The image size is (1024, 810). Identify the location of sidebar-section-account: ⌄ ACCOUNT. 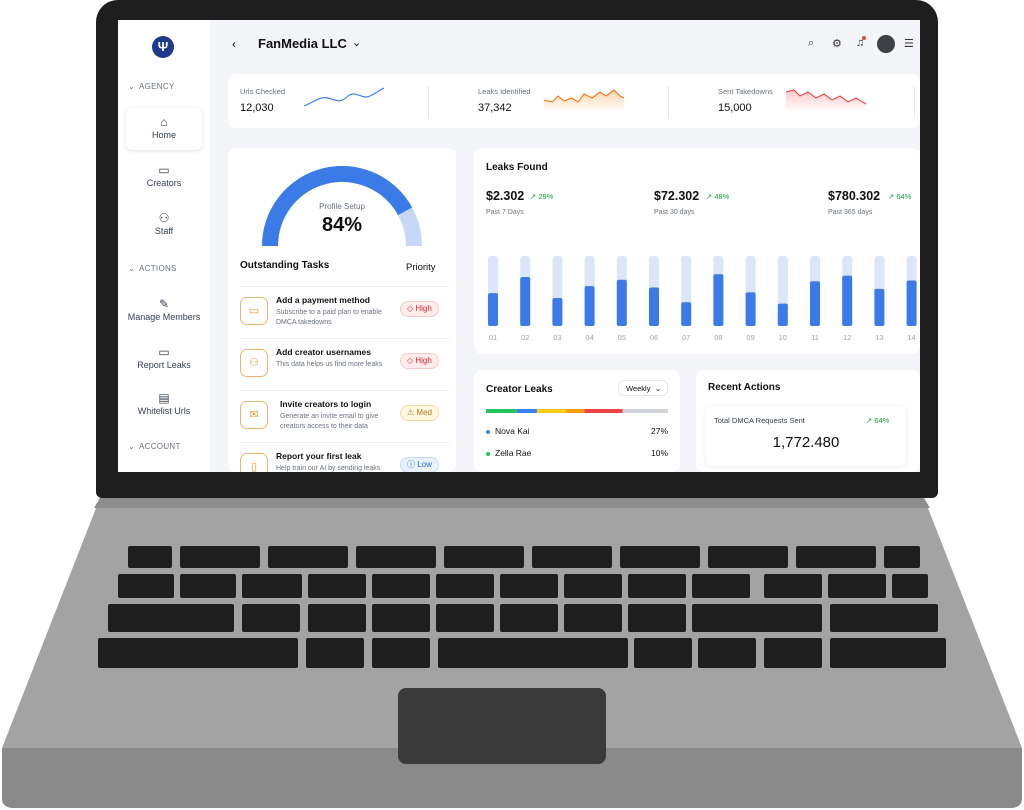
(154, 446).